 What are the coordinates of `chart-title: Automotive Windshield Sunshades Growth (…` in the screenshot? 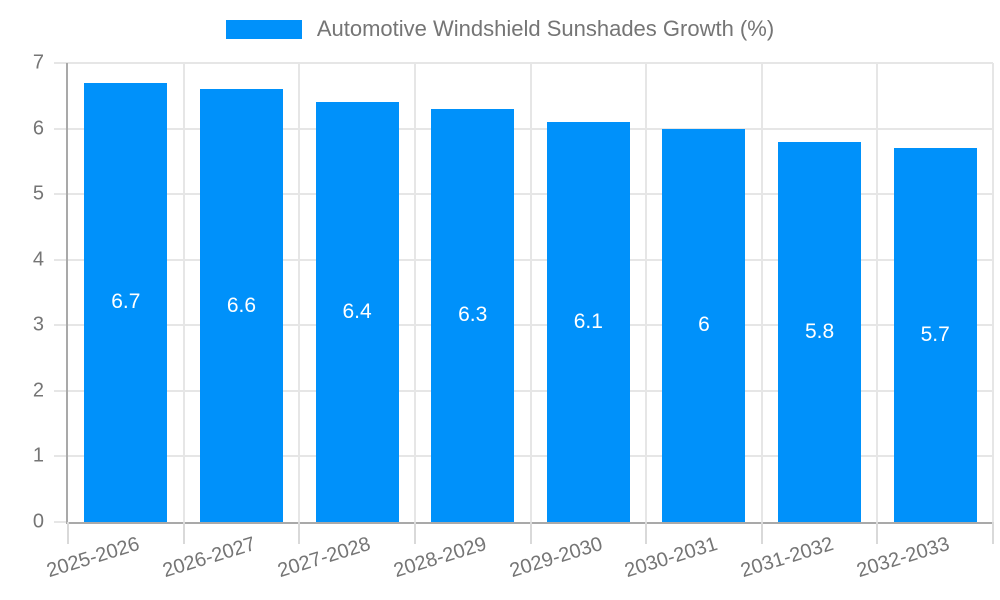 It's located at (545, 28).